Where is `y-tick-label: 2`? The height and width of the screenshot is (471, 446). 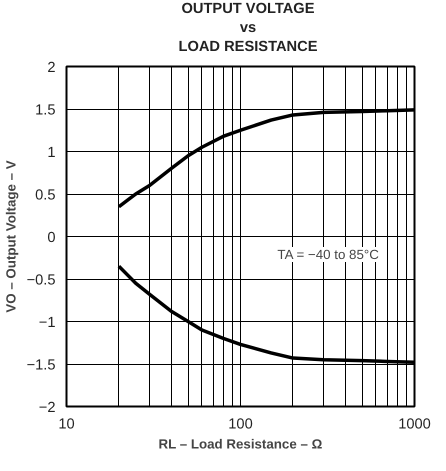
y-tick-label: 2 is located at coordinates (51, 68).